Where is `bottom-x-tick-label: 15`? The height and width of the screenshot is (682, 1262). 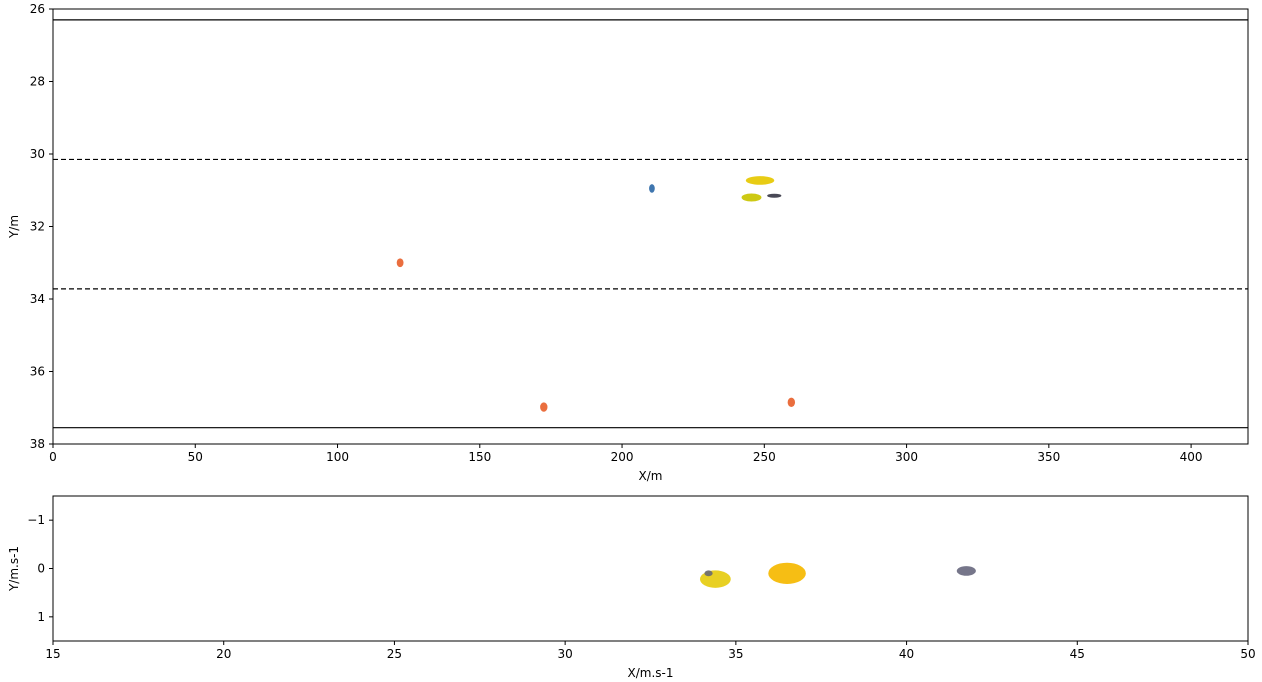
bottom-x-tick-label: 15 is located at coordinates (52, 654).